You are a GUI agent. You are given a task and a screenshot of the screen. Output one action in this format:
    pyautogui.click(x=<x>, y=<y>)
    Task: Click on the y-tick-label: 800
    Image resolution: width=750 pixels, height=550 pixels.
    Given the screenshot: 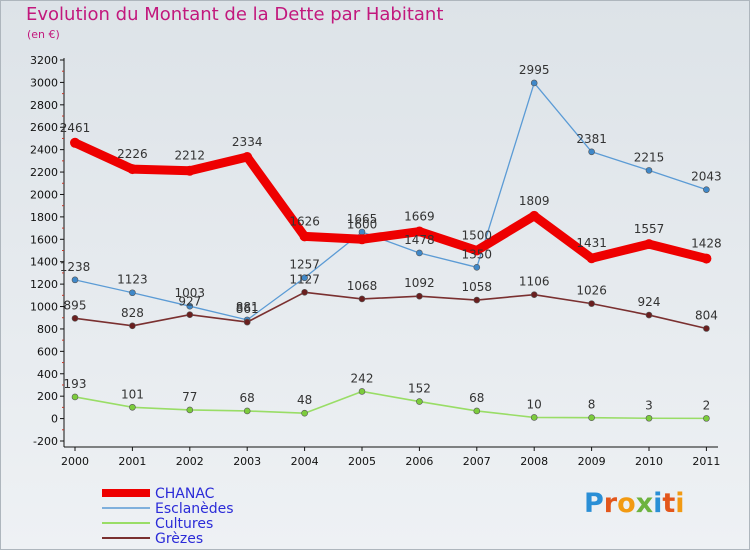 What is the action you would take?
    pyautogui.click(x=47, y=329)
    